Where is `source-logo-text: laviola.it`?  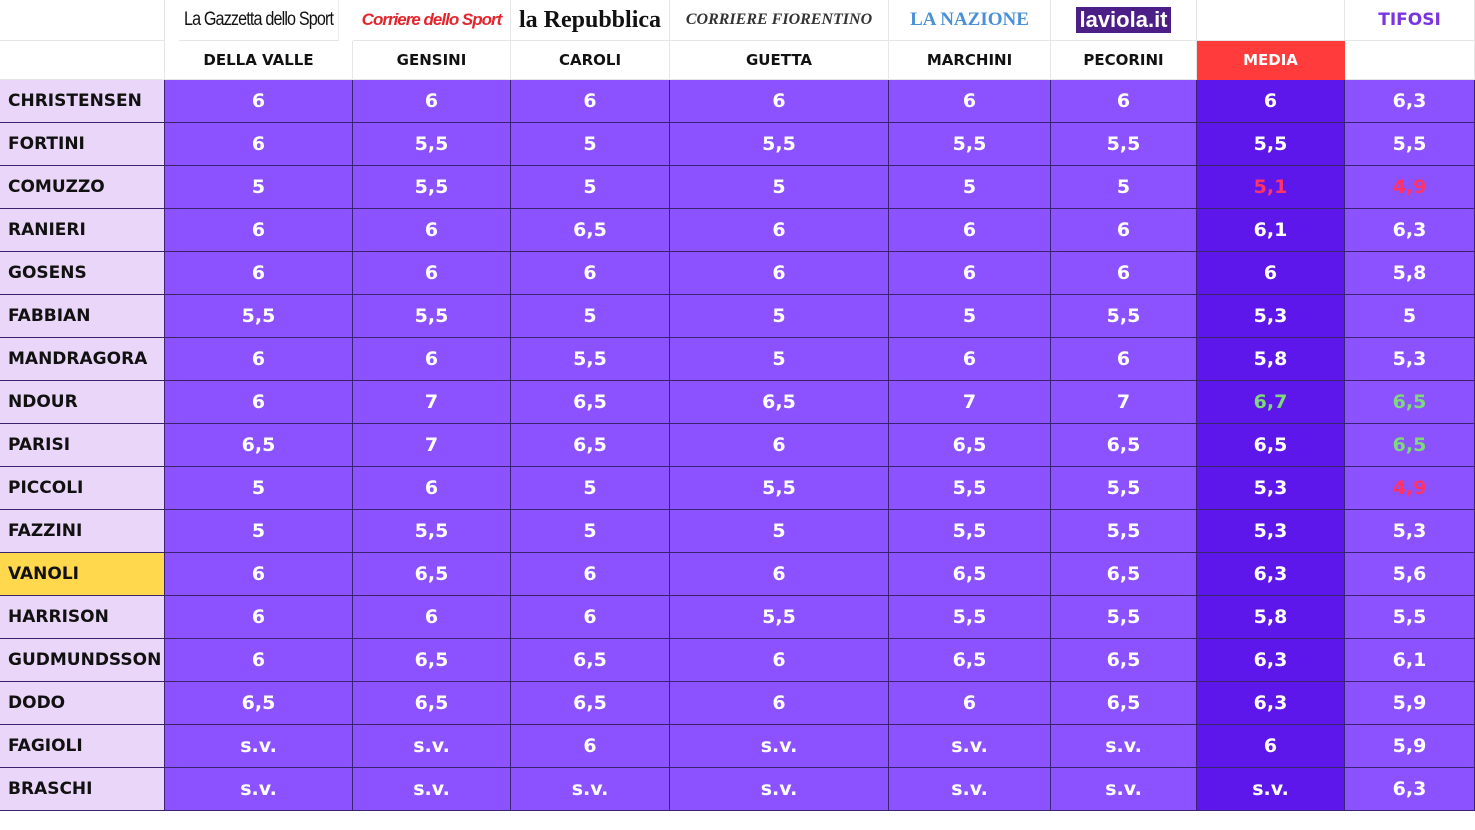
source-logo-text: laviola.it is located at coordinates (1123, 20).